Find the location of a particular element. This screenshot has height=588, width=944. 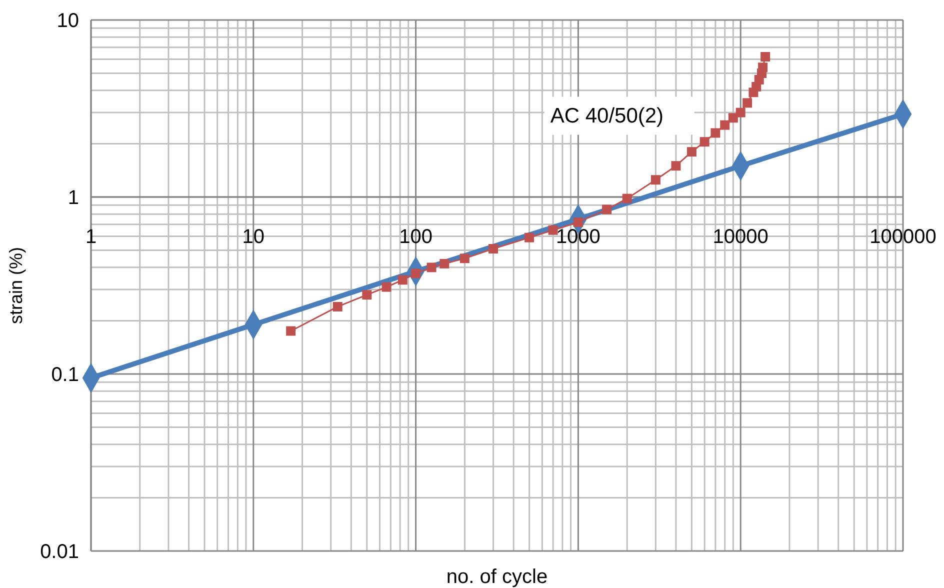

x-tick-label: 1 is located at coordinates (91, 237).